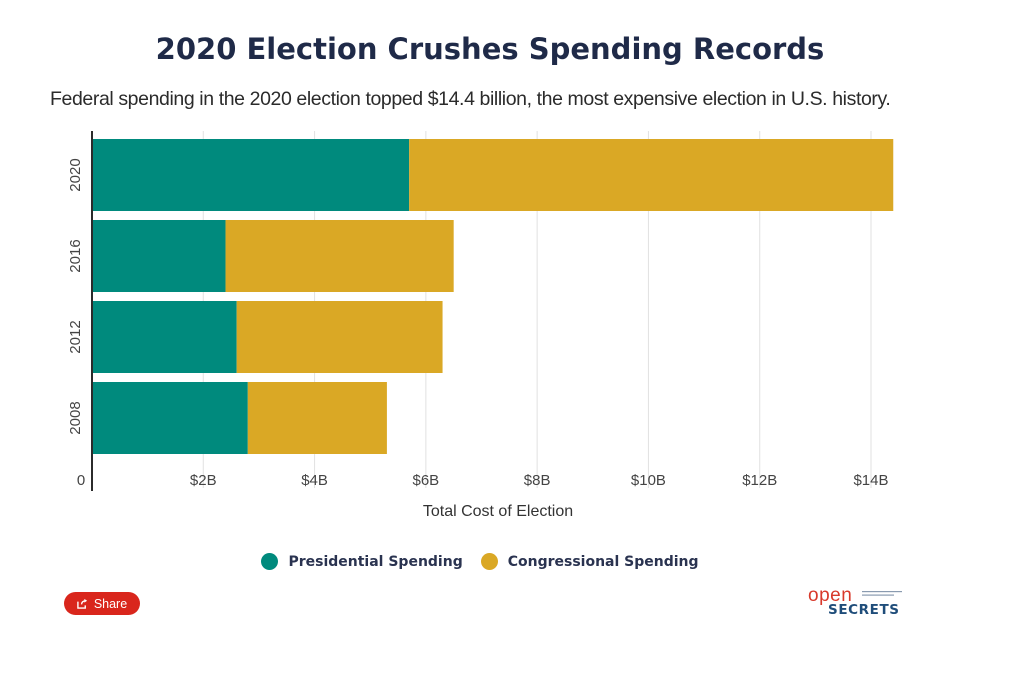  What do you see at coordinates (864, 610) in the screenshot?
I see `logo-secrets-text: SECRETS` at bounding box center [864, 610].